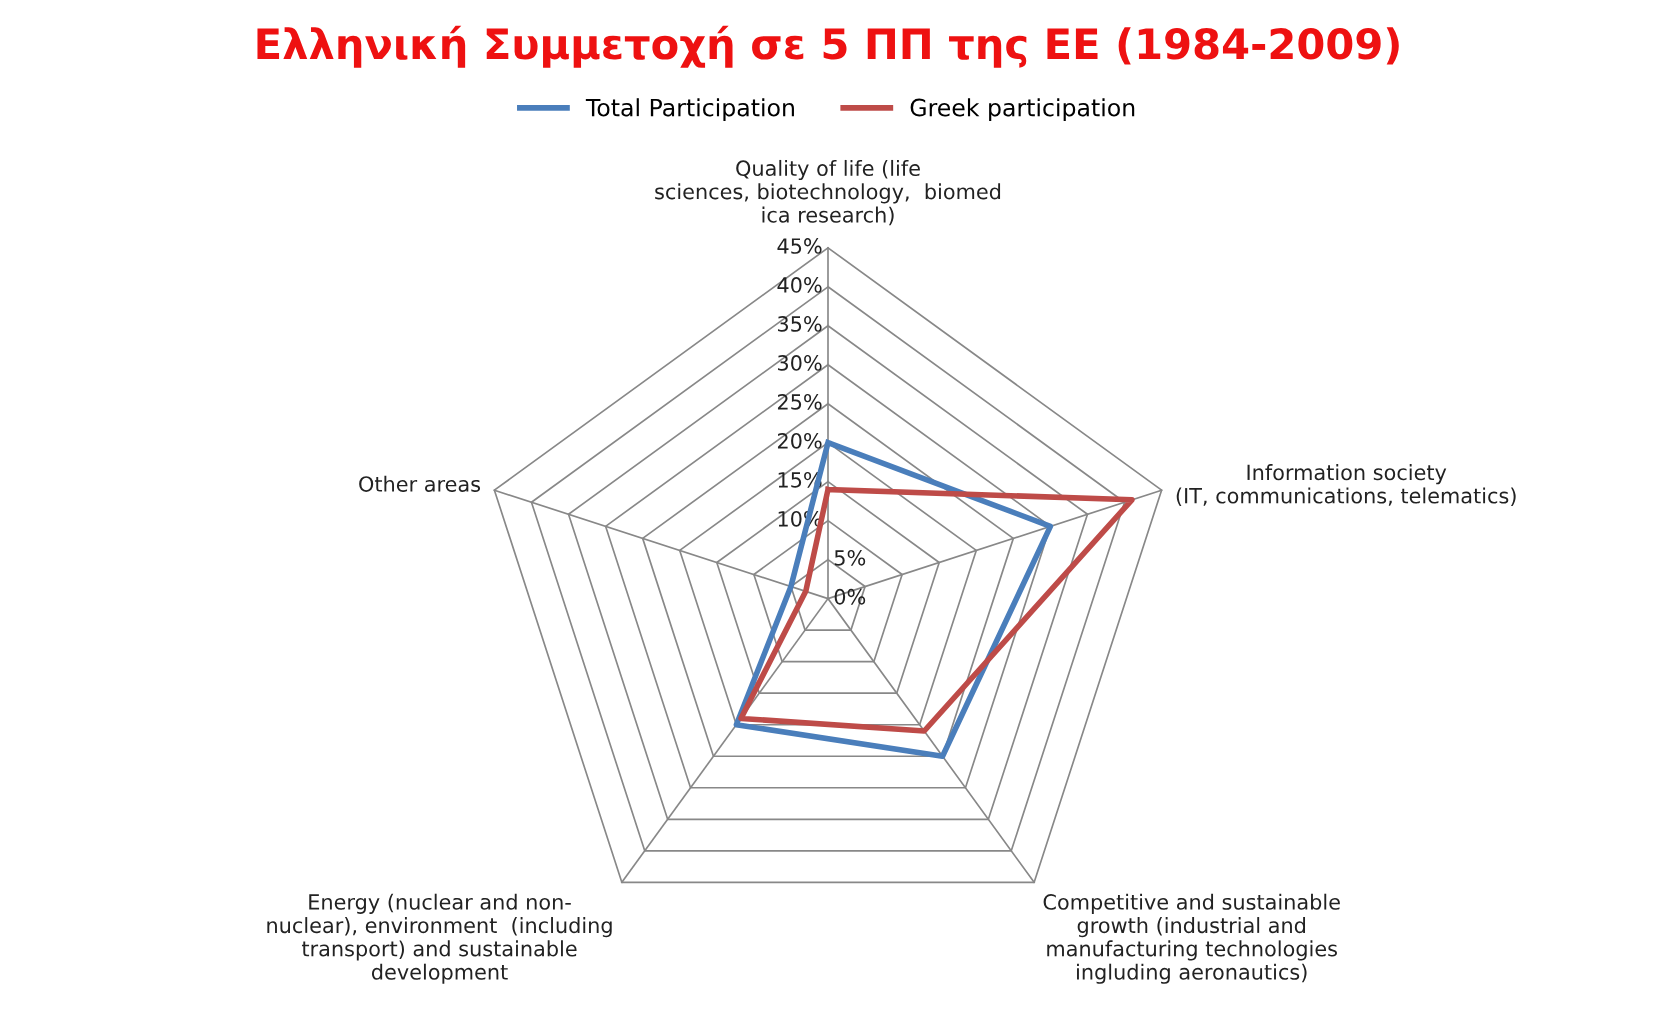 This screenshot has width=1656, height=1026. Describe the element at coordinates (1022, 110) in the screenshot. I see `legend-label: Greek participation` at that location.